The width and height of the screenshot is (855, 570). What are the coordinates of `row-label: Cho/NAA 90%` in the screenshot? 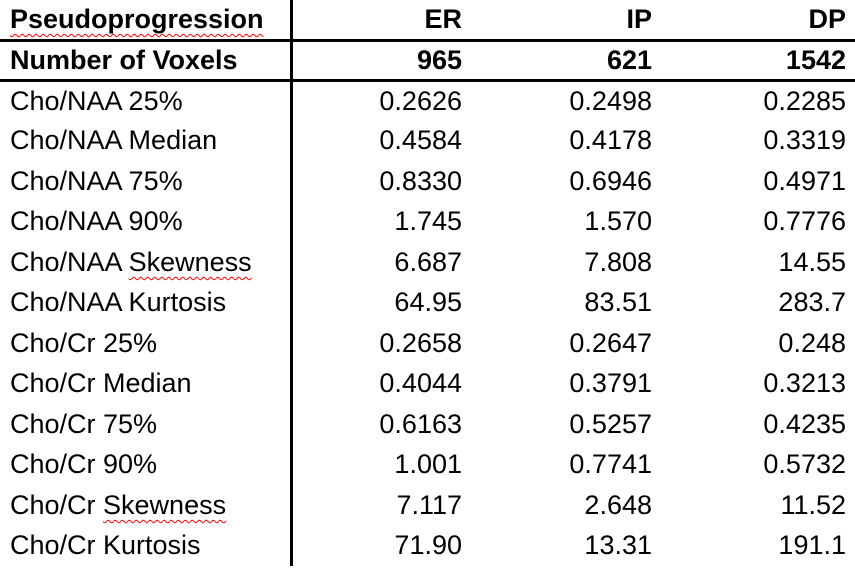 It's located at (146, 221).